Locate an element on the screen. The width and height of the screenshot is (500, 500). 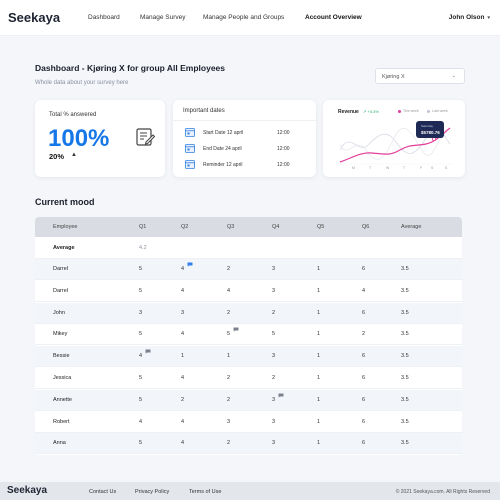
footer-contact-link: Contact Us is located at coordinates (103, 492).